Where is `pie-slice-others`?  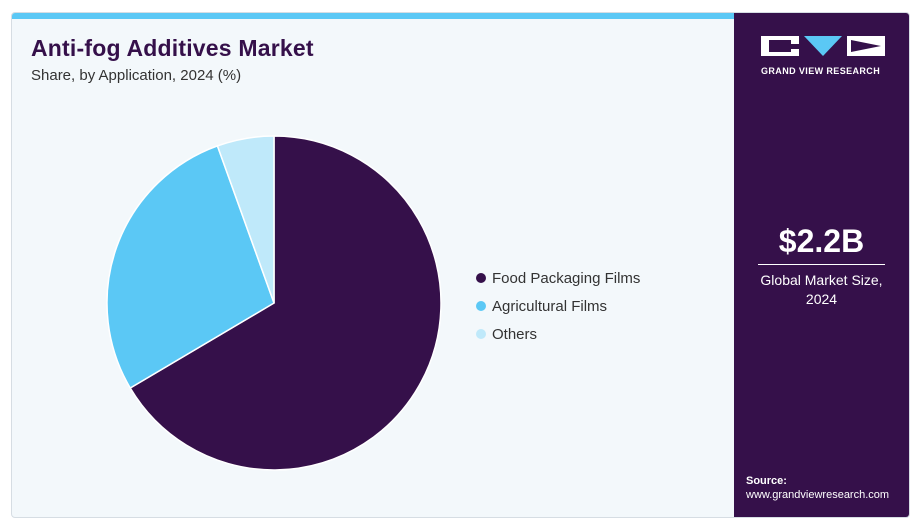
pie-slice-others is located at coordinates (245, 219).